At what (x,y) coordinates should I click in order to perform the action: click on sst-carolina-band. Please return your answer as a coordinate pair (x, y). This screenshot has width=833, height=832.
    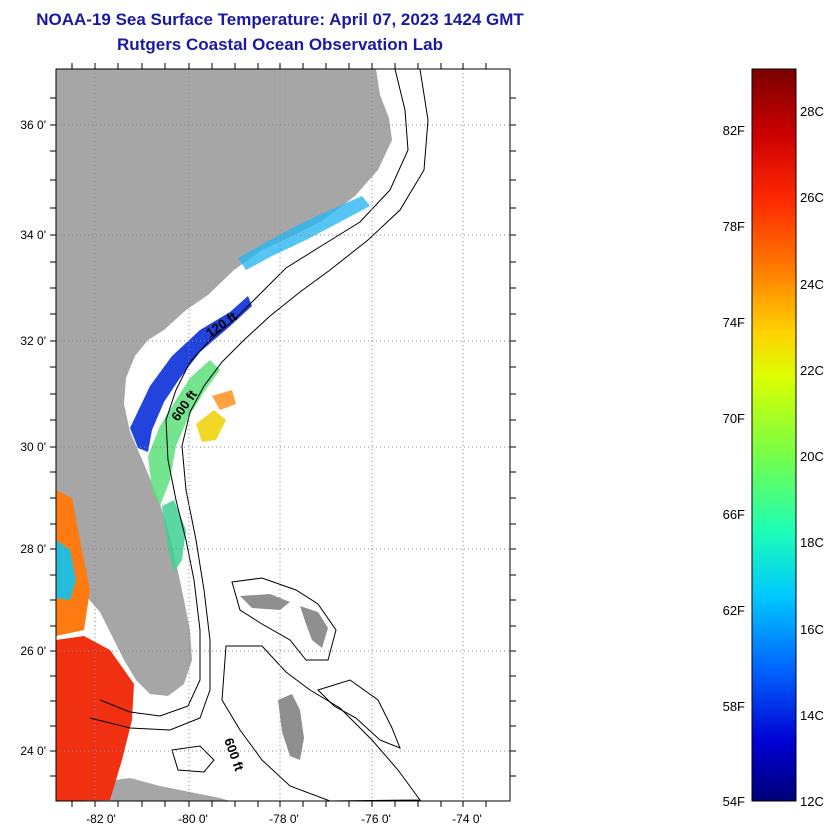
    Looking at the image, I should click on (304, 233).